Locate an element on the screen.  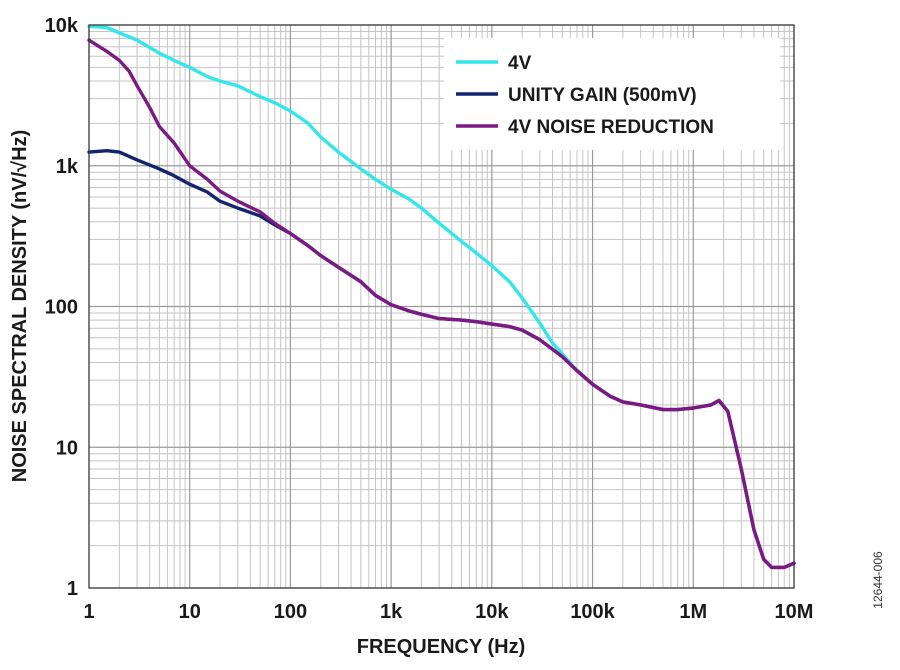
legend: 4V UNITY GAIN (500mV) 4V NOISE REDUCTION is located at coordinates (612, 94).